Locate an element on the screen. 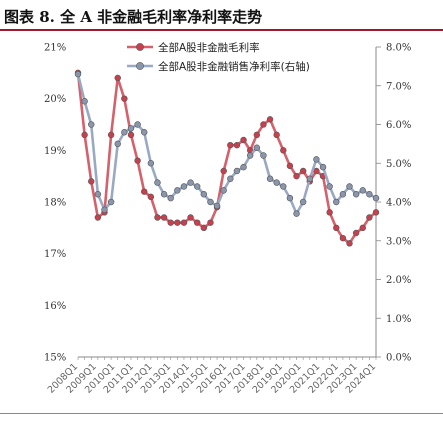 The height and width of the screenshot is (422, 443). y-right-tick-label: 1.0% is located at coordinates (398, 319).